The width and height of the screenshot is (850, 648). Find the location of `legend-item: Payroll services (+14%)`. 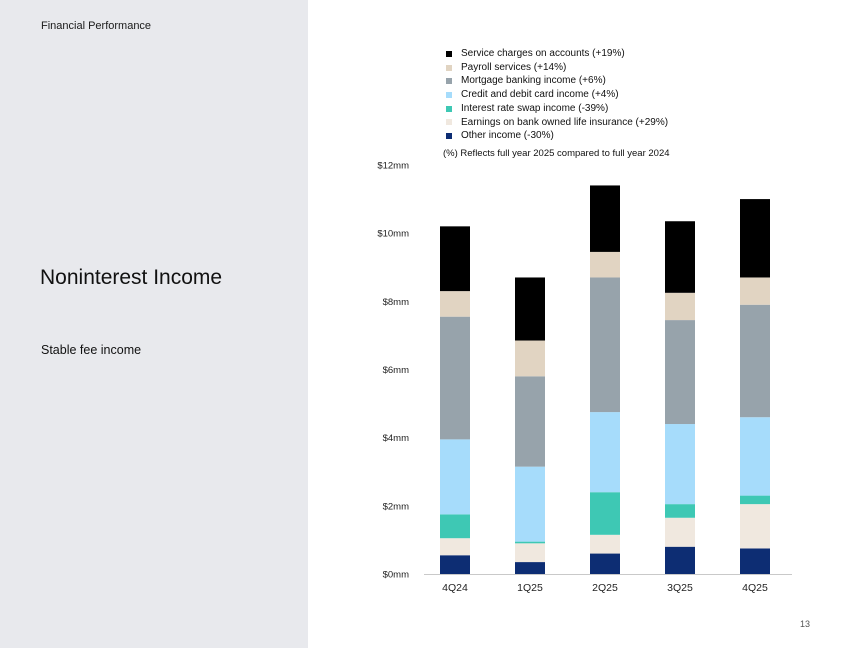

legend-item: Payroll services (+14%) is located at coordinates (557, 68).